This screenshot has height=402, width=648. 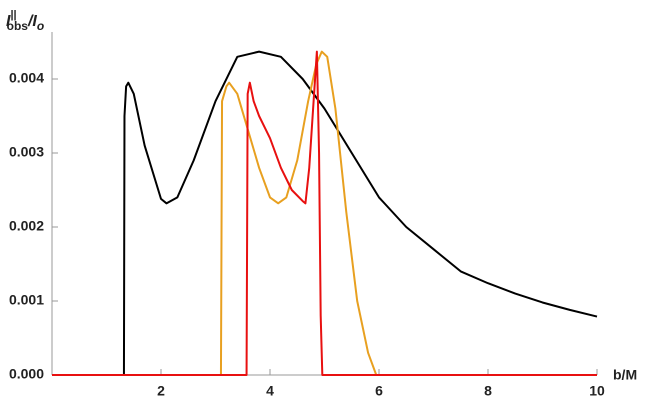 I want to click on x-tick-label: 2, so click(x=161, y=391).